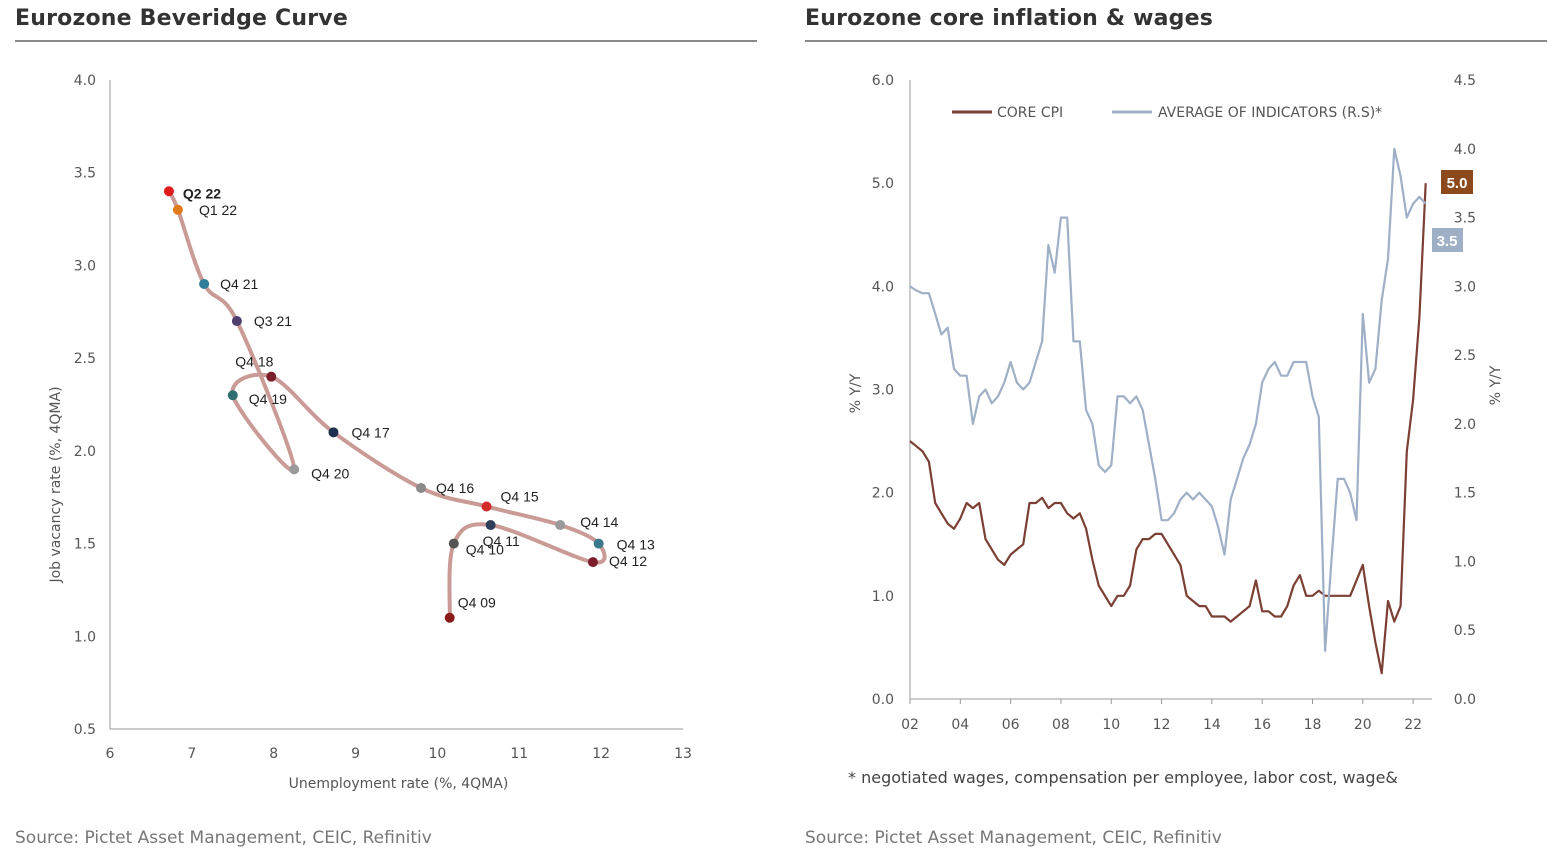 The image size is (1549, 861). What do you see at coordinates (1465, 150) in the screenshot?
I see `right-y-tick-label: 4.0` at bounding box center [1465, 150].